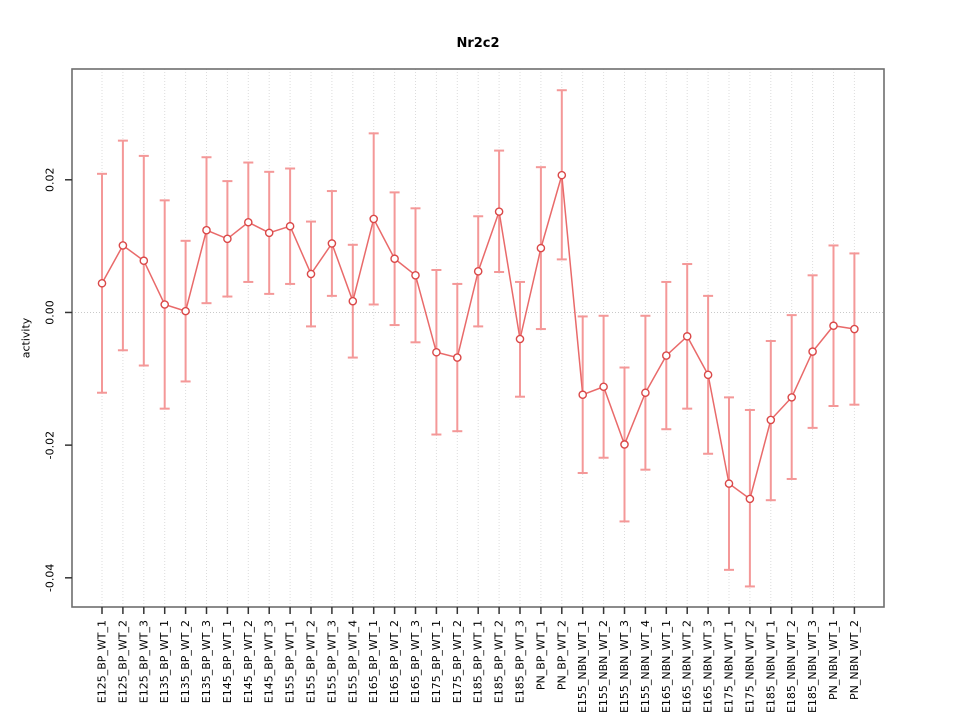  What do you see at coordinates (666, 666) in the screenshot?
I see `x-tick-label: E165_NBN_WT_1` at bounding box center [666, 666].